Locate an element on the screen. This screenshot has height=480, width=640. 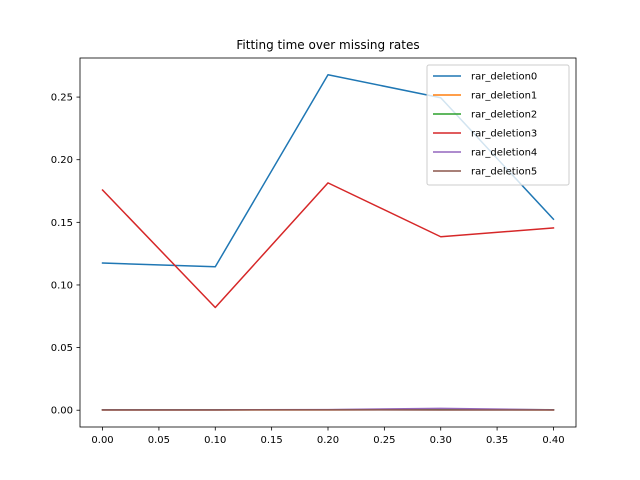
x-tick-label: 0.10 is located at coordinates (215, 440).